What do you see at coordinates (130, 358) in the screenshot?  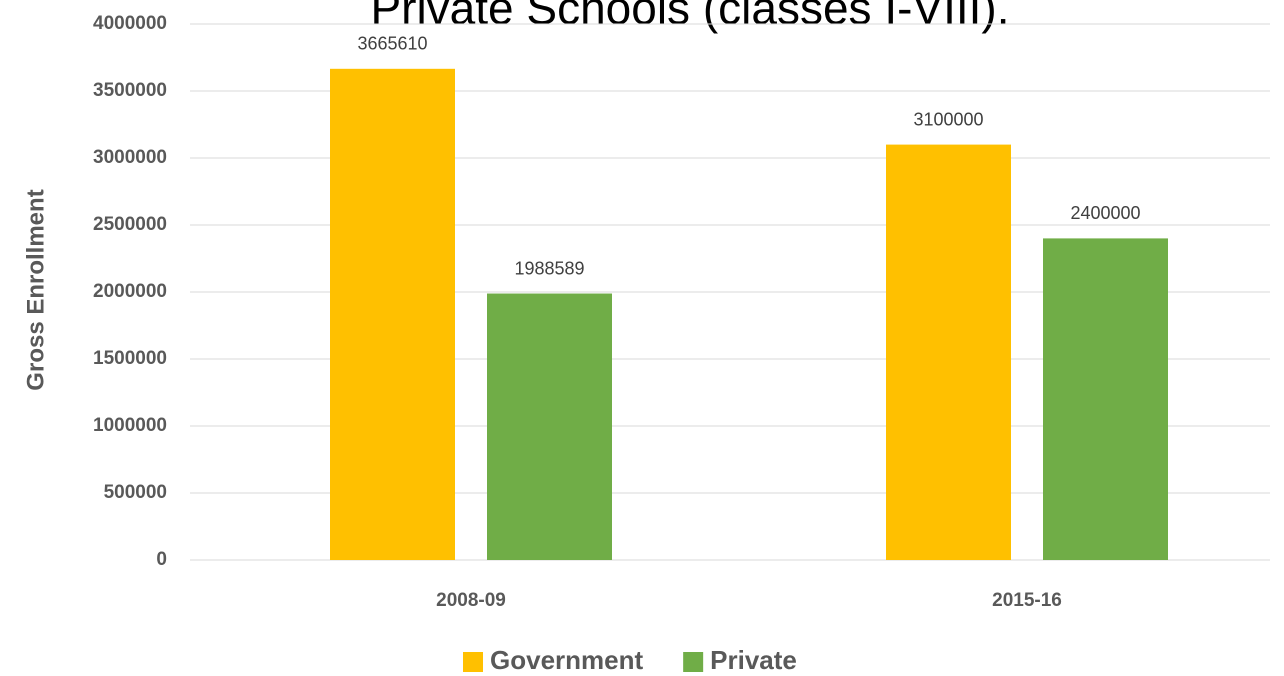 I see `y-tick-label: 1500000` at bounding box center [130, 358].